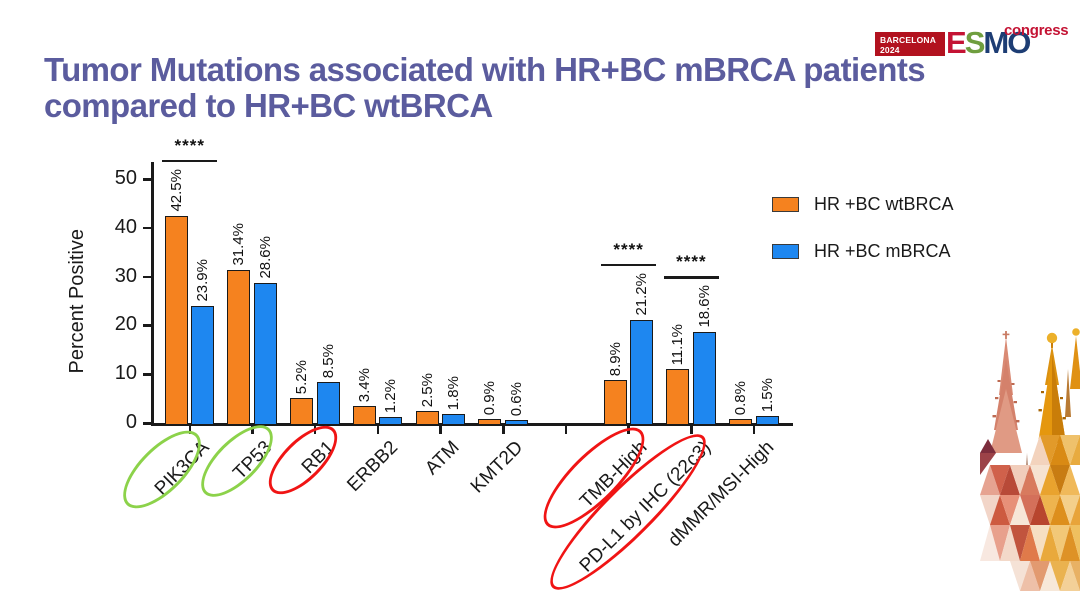 This screenshot has height=605, width=1080. I want to click on bar-value-label: 23.9%, so click(203, 280).